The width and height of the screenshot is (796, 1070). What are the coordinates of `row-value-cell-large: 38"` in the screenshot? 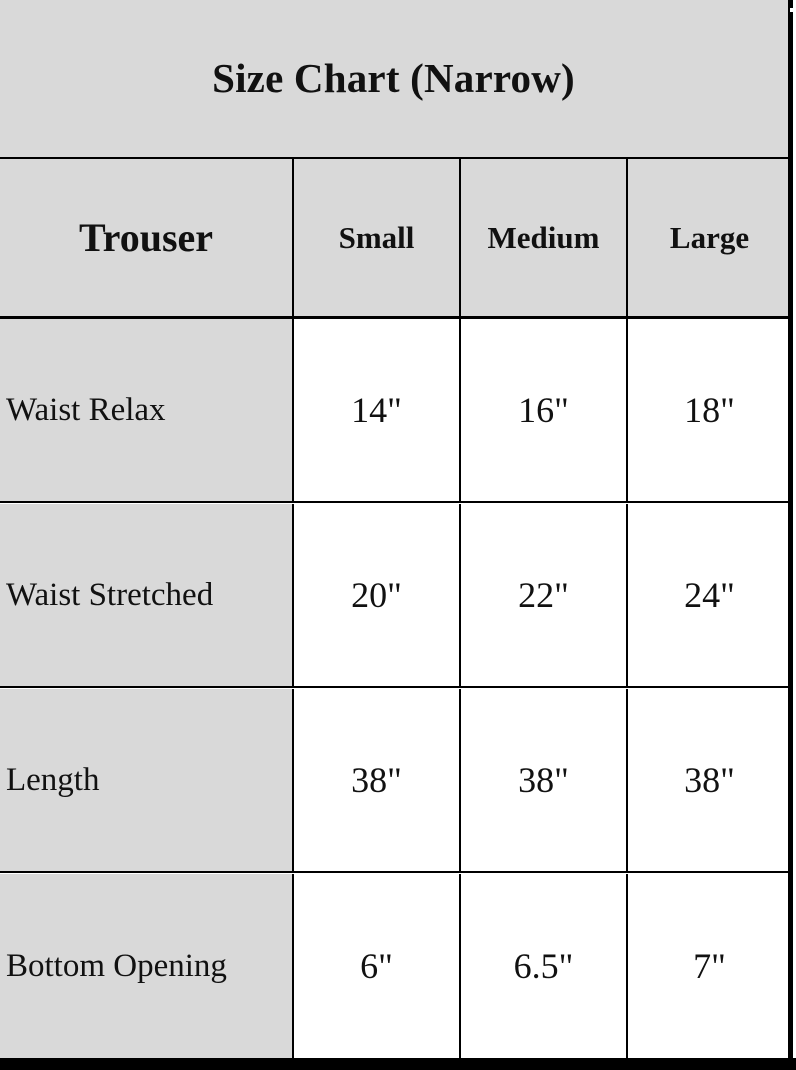 It's located at (708, 780).